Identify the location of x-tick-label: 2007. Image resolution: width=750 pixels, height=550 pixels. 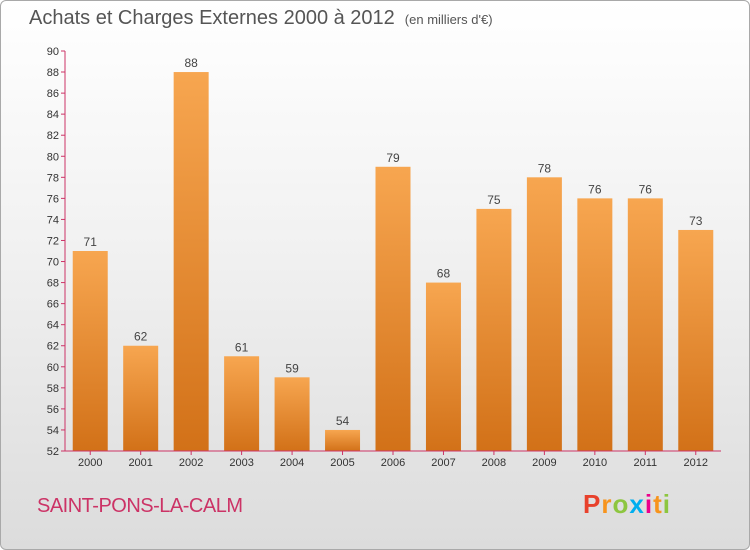
(443, 463).